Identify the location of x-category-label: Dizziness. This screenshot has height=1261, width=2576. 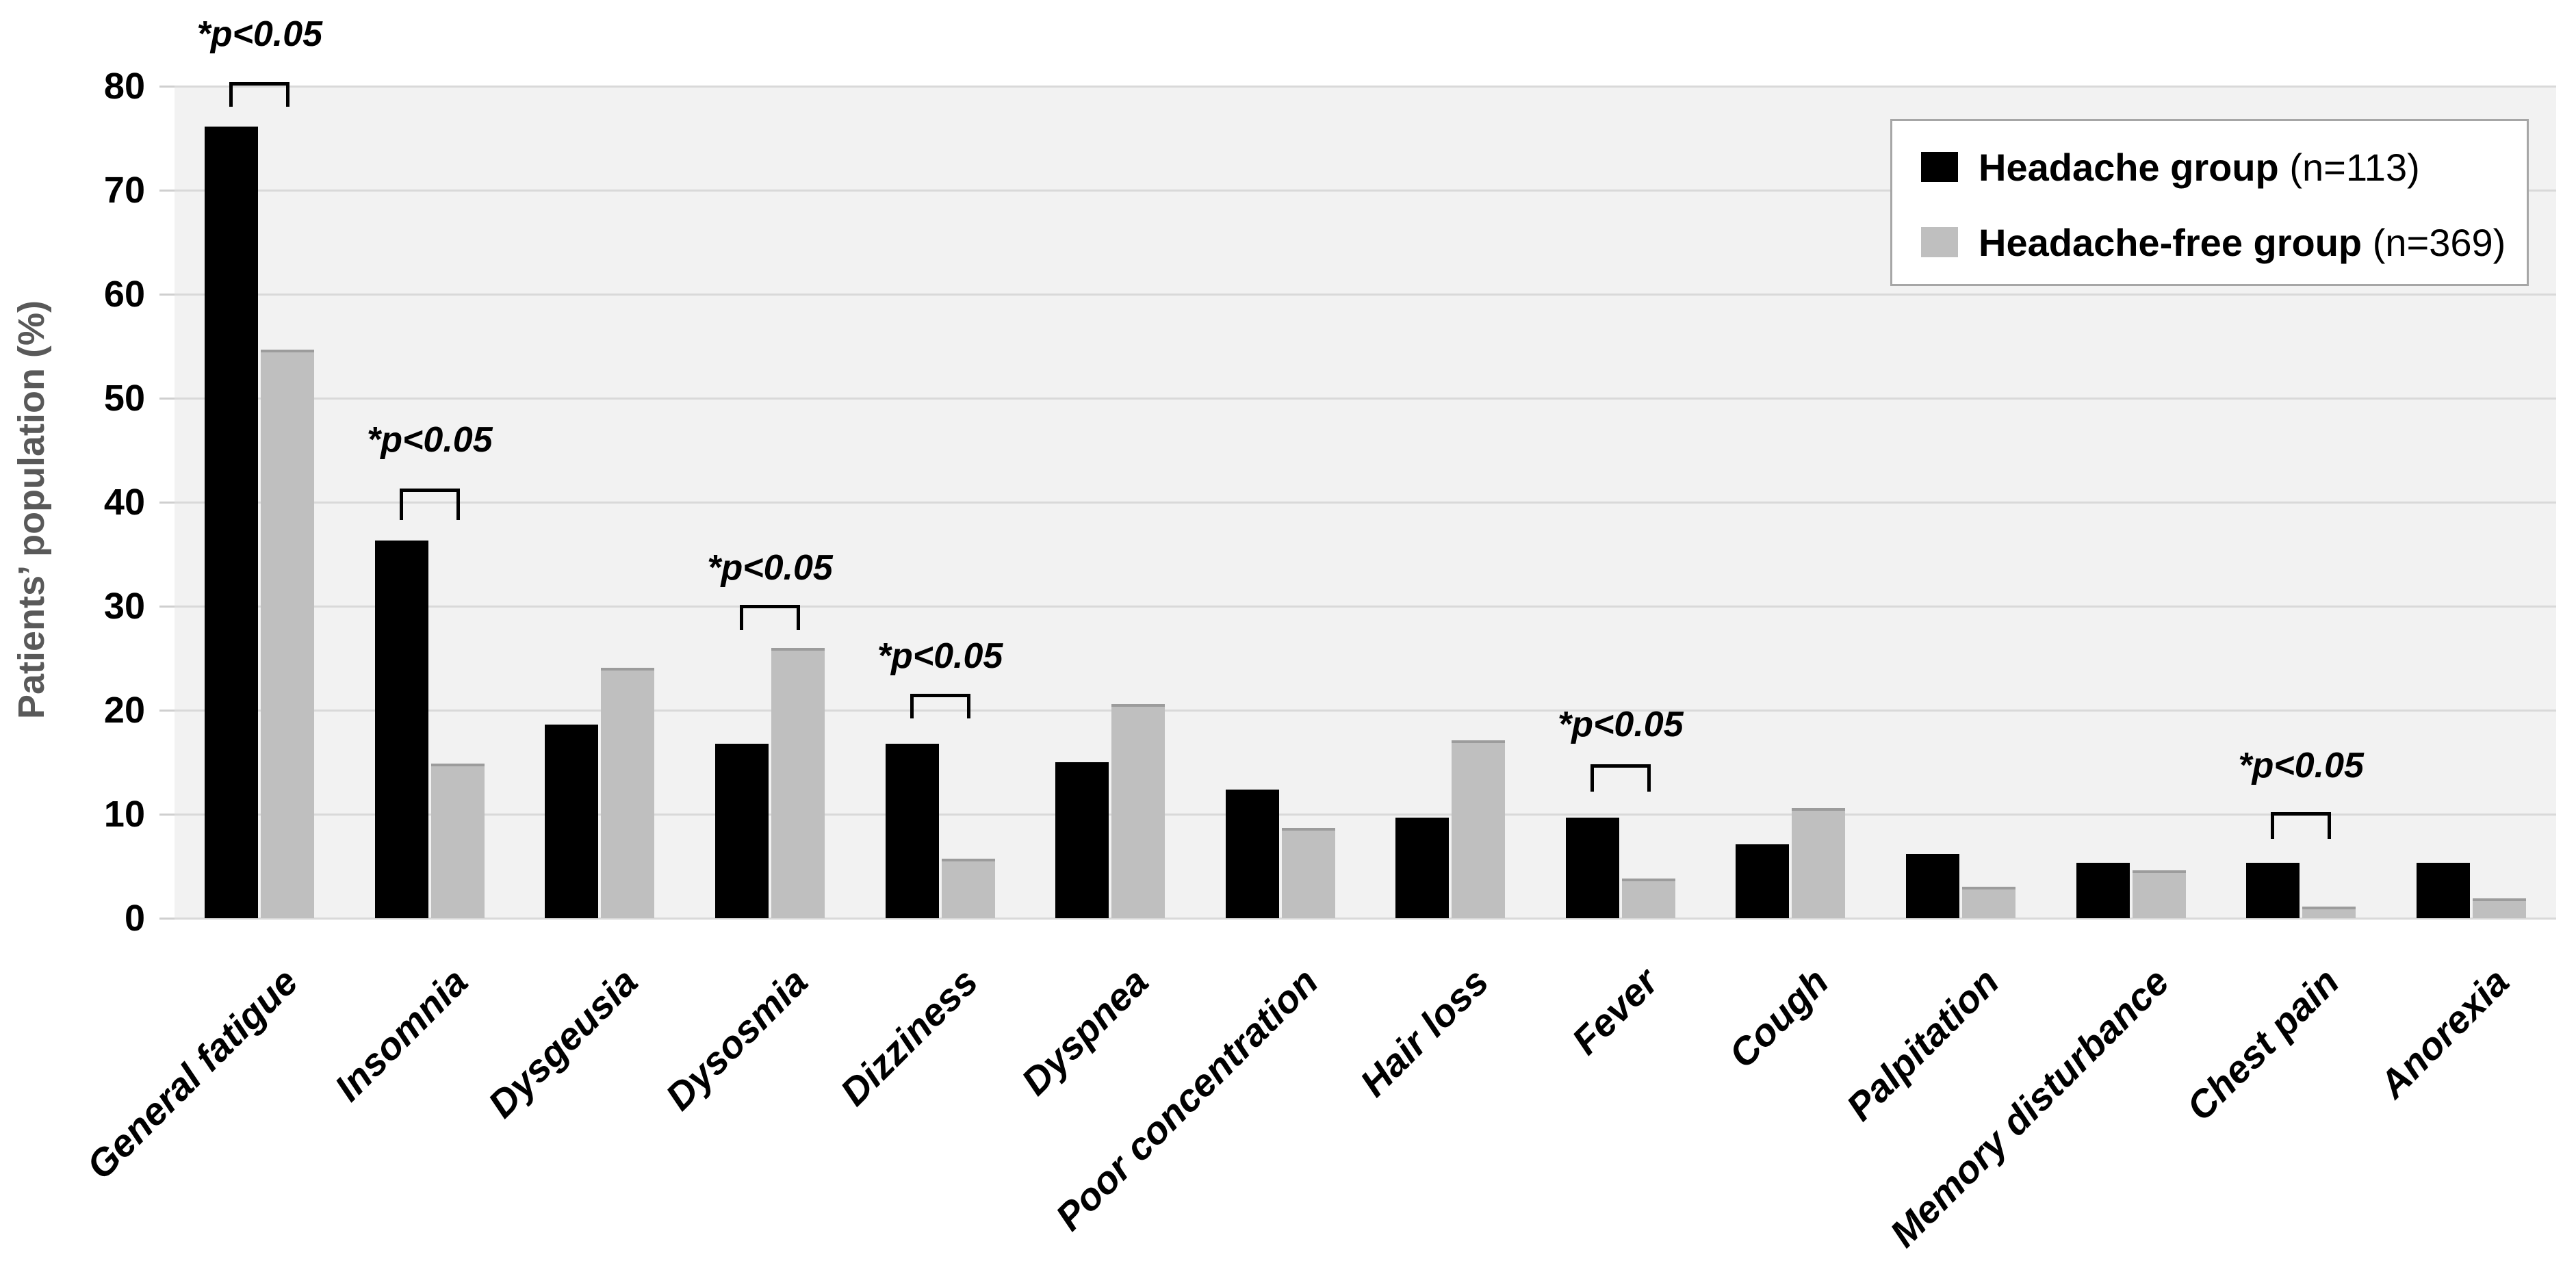
(909, 1036).